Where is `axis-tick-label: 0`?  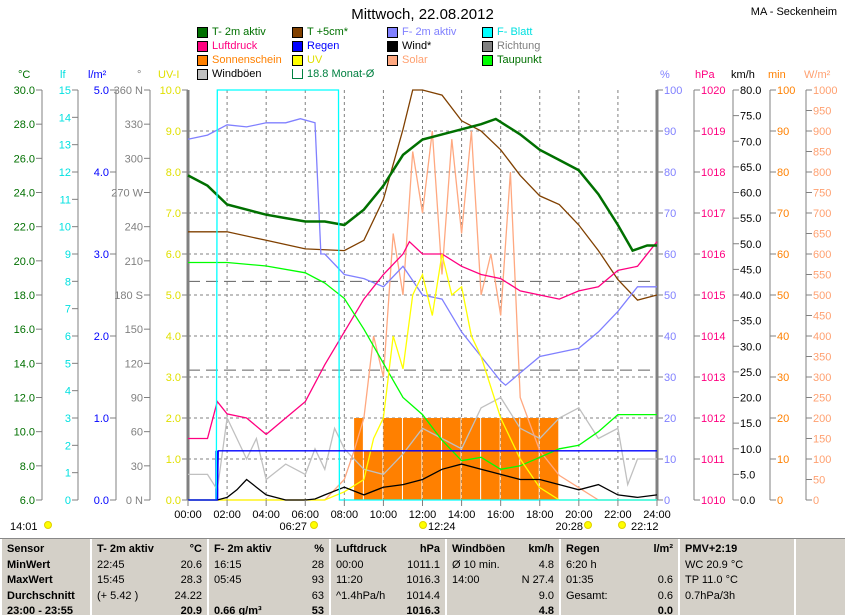 axis-tick-label: 0 is located at coordinates (816, 501).